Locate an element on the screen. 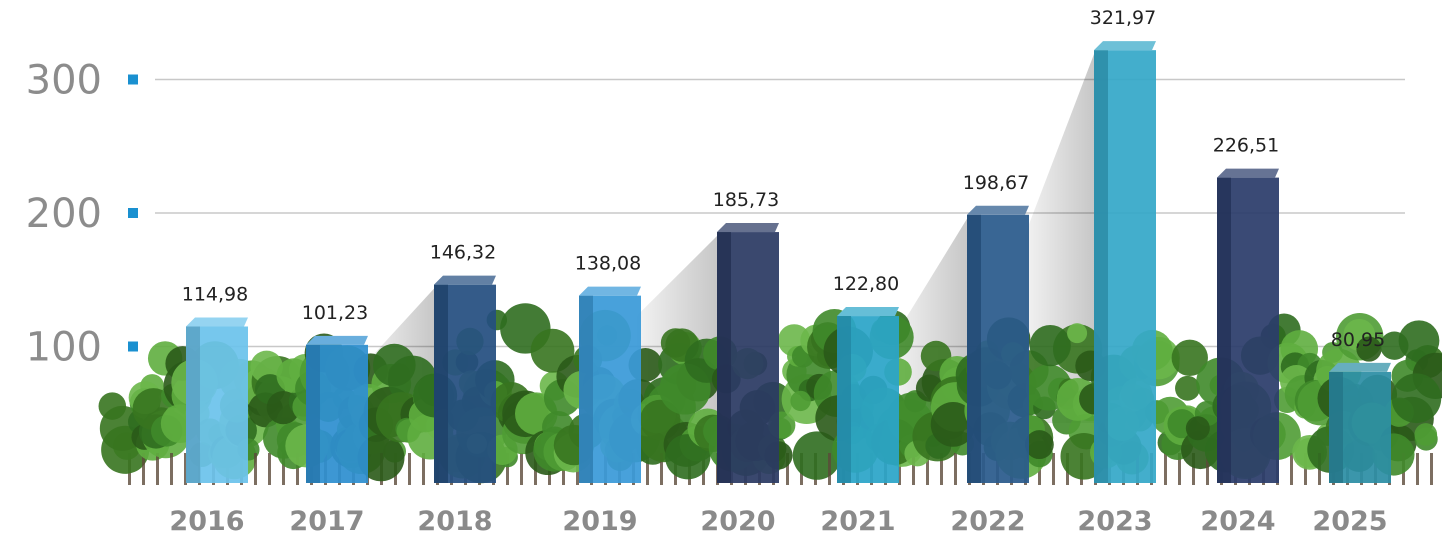  x-tick-label-2022: 2022 is located at coordinates (987, 519).